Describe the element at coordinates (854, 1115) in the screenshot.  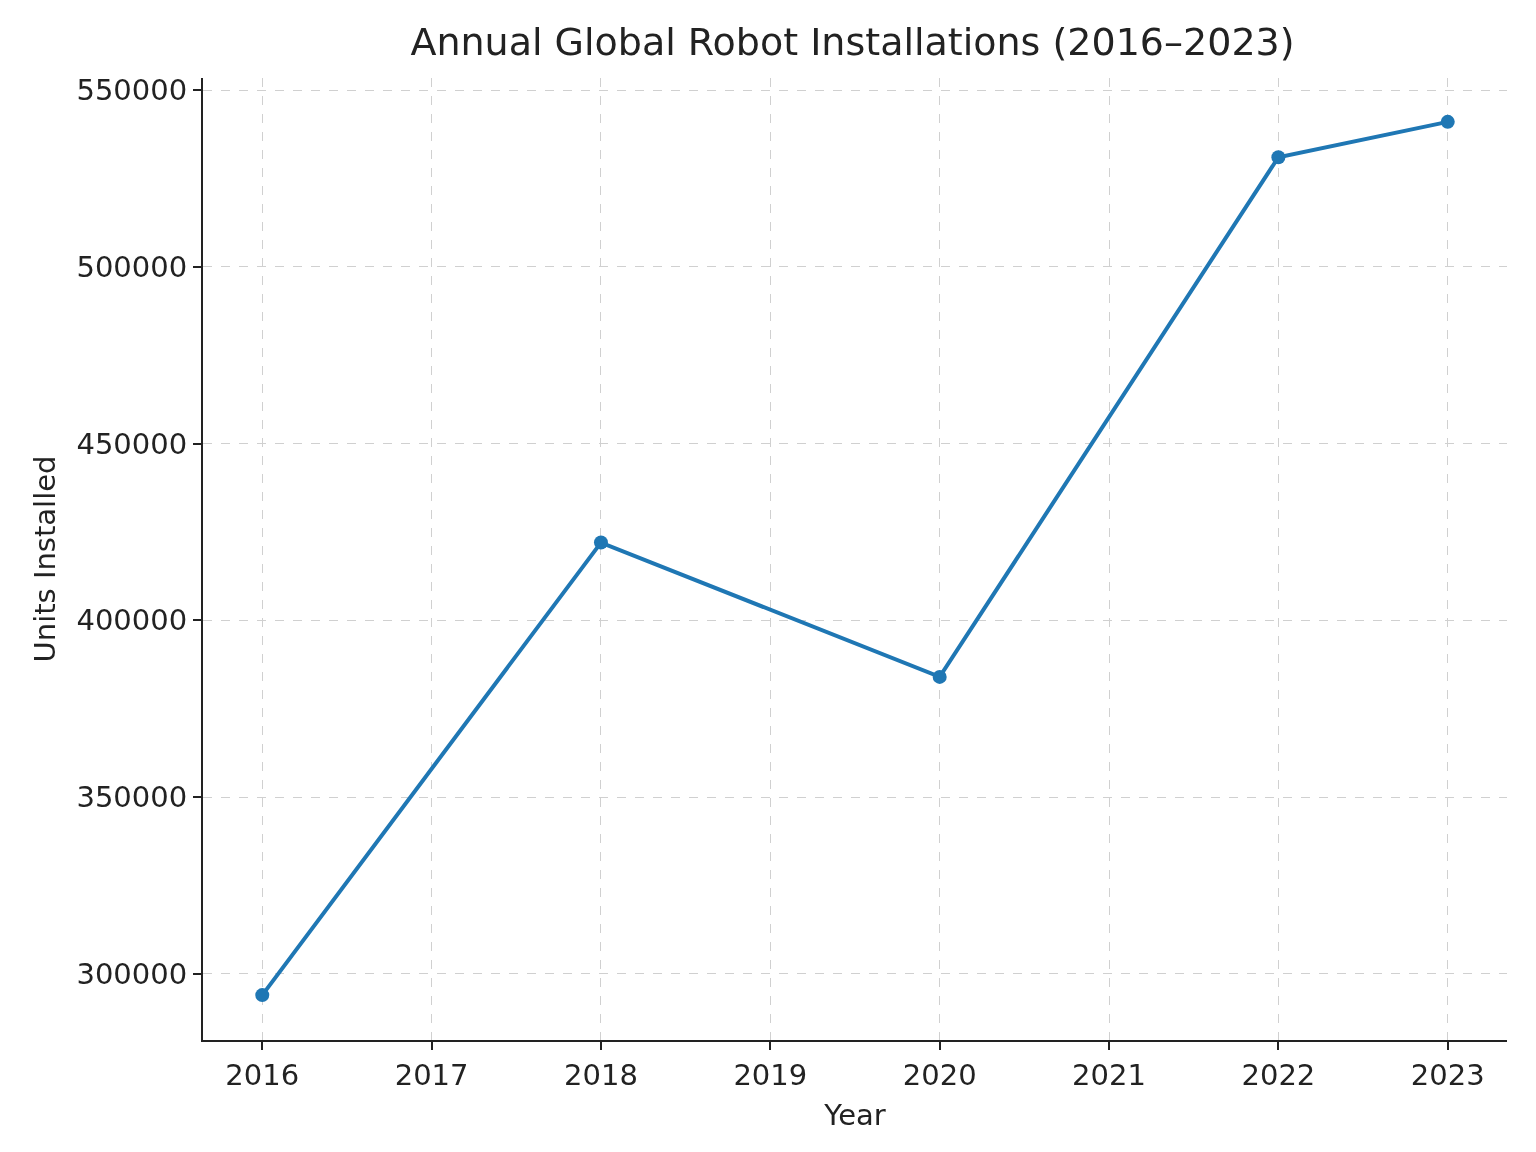
I see `x-axis-title: Year` at that location.